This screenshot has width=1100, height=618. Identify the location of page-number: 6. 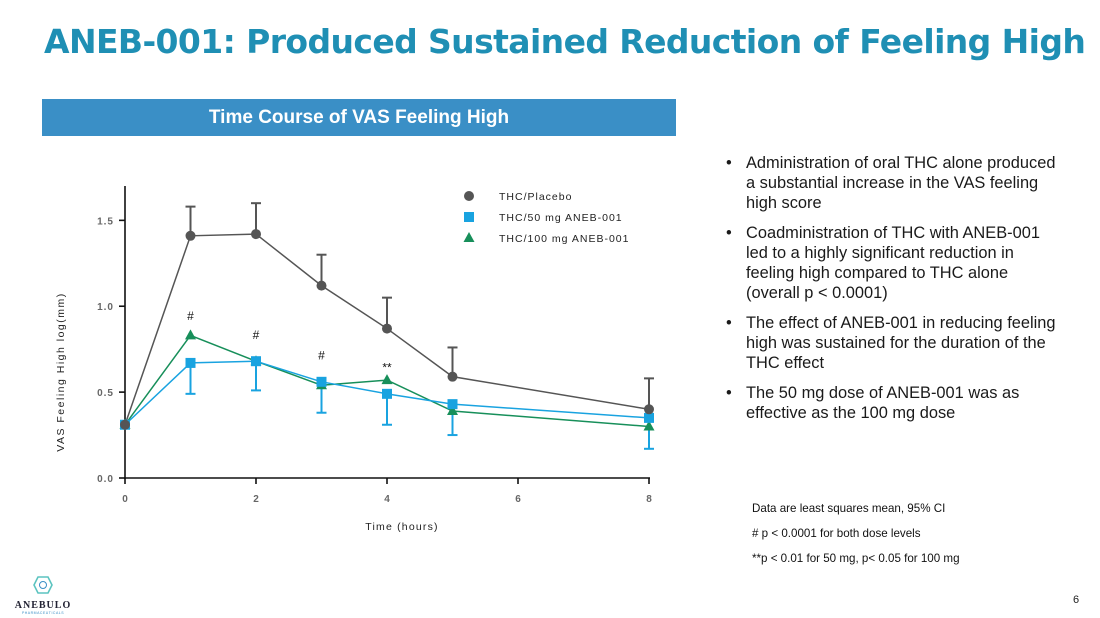
(1076, 600).